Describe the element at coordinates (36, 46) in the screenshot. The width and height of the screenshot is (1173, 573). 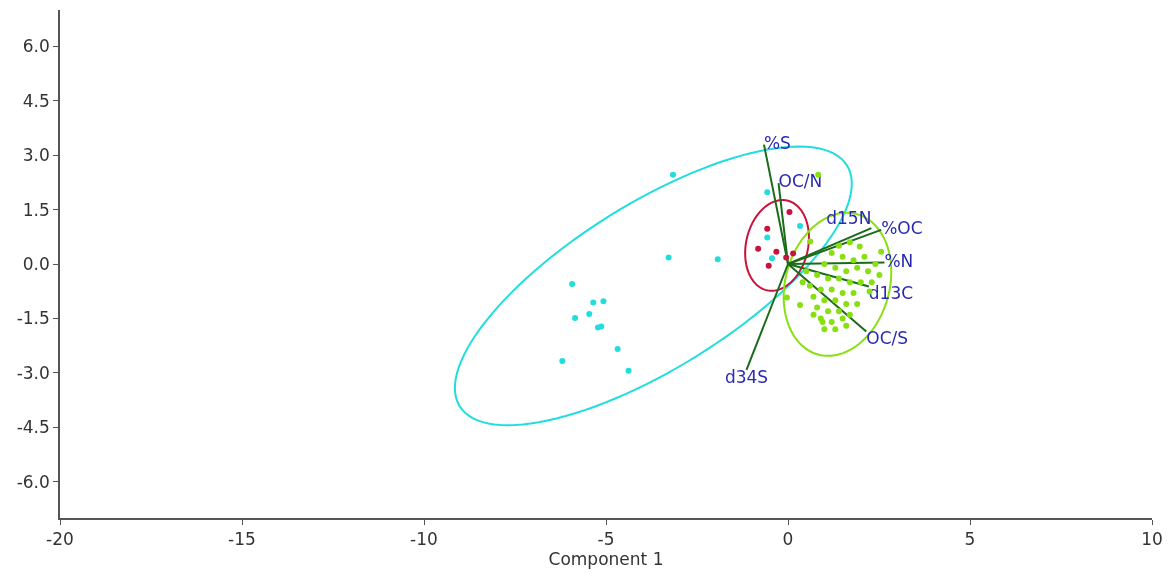
I see `y-tick-label: 6.0` at that location.